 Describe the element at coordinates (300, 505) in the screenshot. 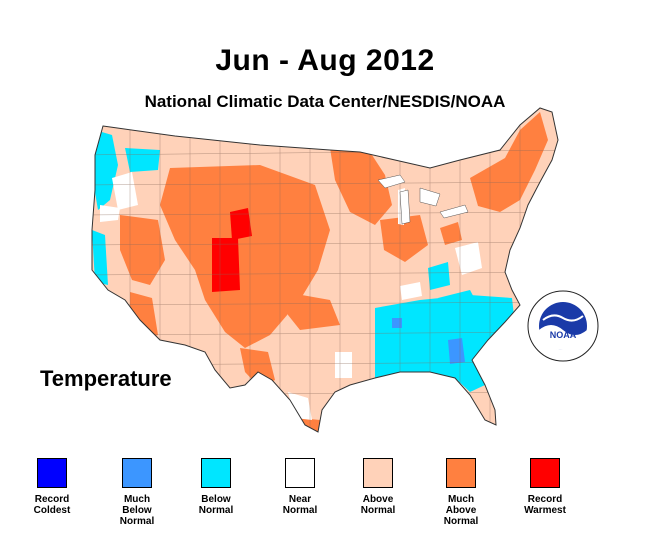

I see `legend-label: Near Normal` at that location.